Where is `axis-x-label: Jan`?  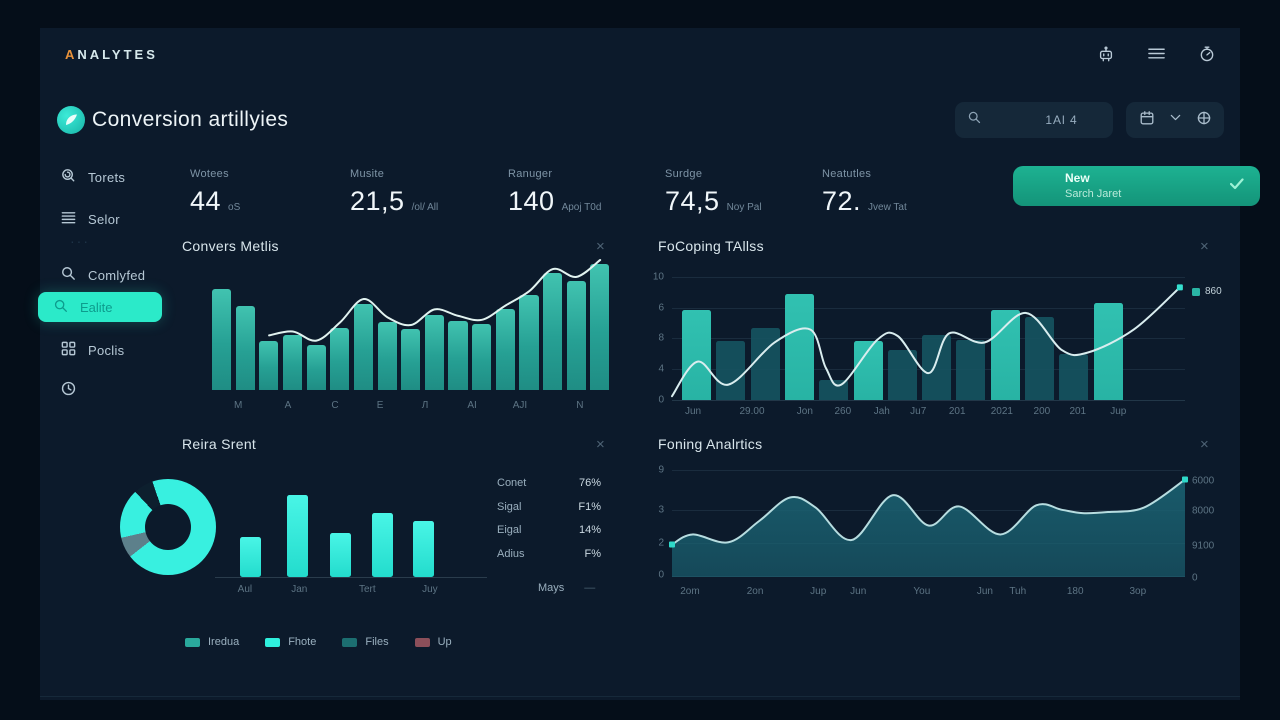
axis-x-label: Jan is located at coordinates (299, 589).